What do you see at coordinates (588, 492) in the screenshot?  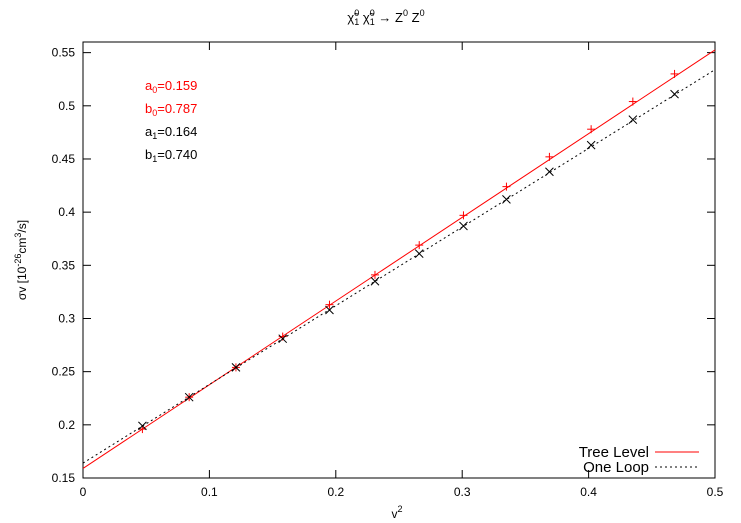 I see `x-tick-label: 0.4` at bounding box center [588, 492].